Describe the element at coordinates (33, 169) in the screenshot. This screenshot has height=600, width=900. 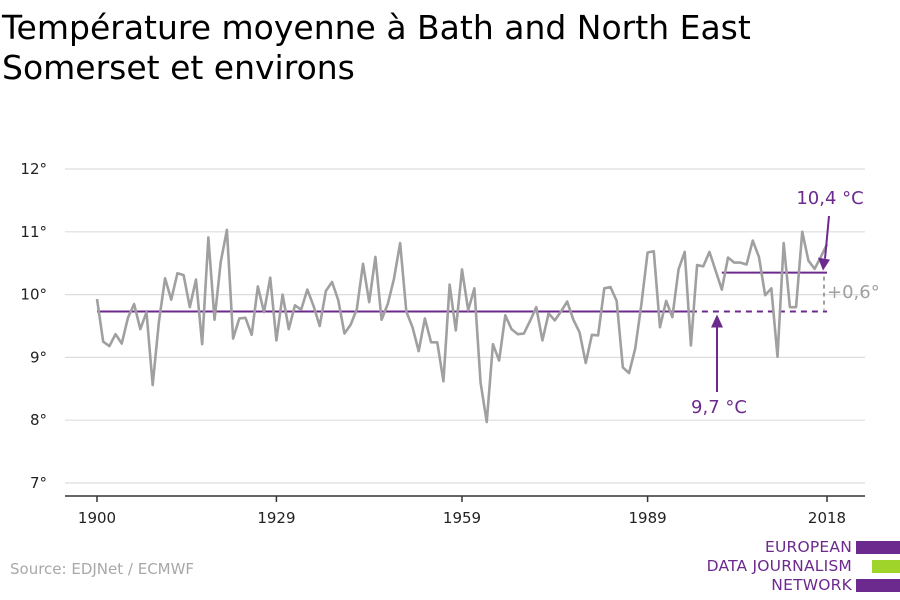
I see `y-tick-label: 12°` at that location.